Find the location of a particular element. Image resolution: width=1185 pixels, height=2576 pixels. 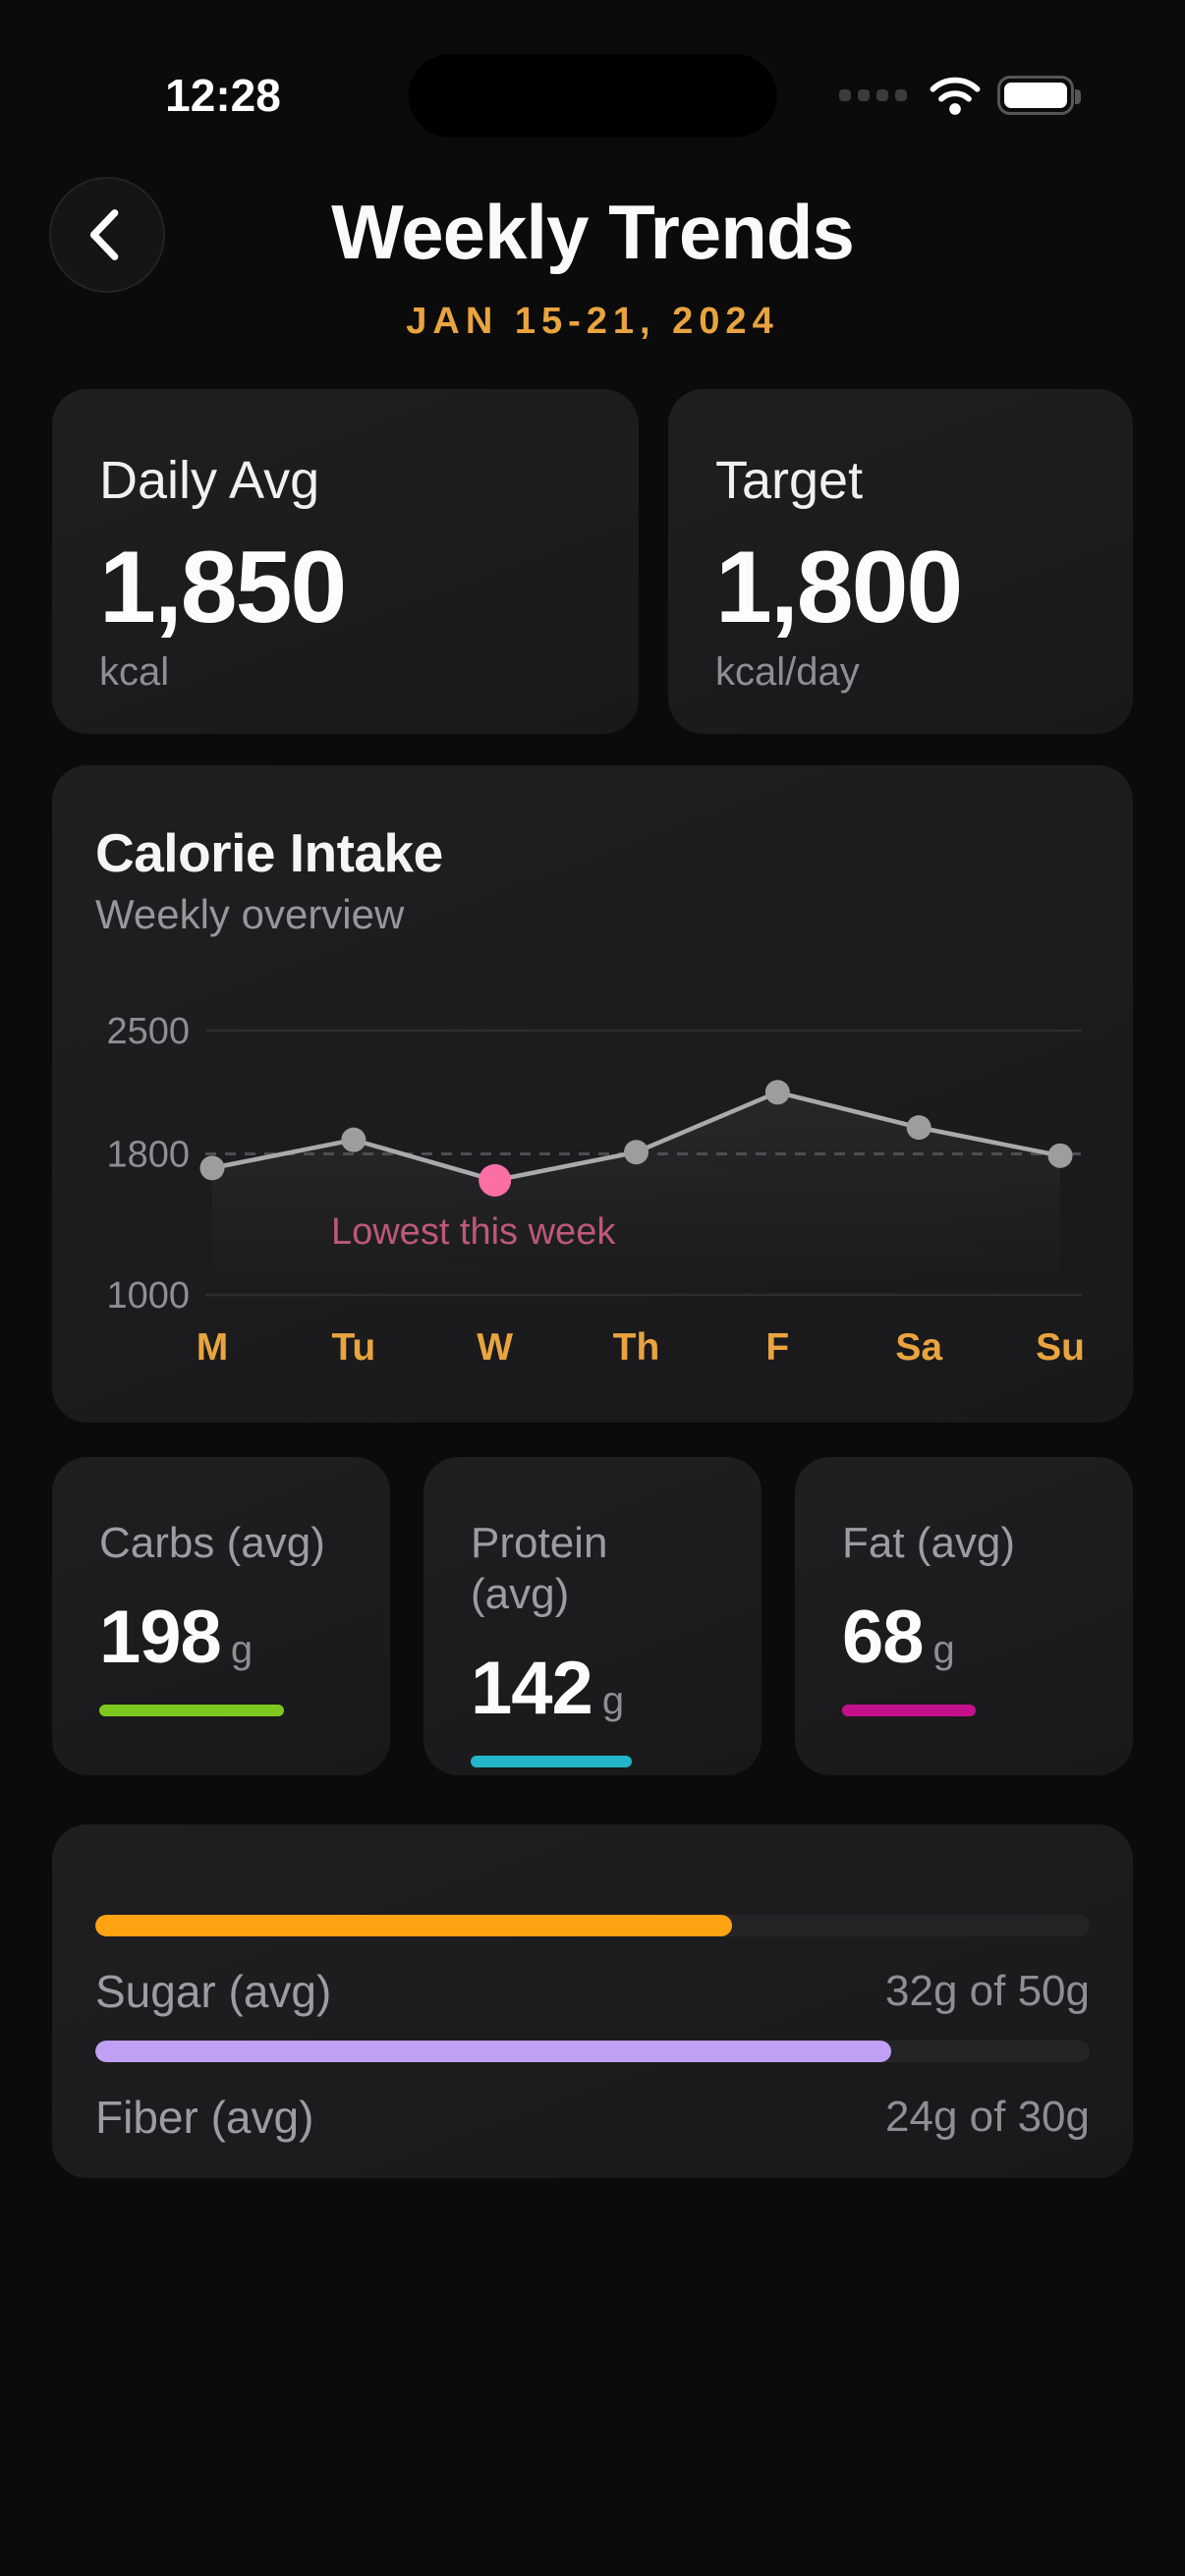

chart-annotation: Lowest this week is located at coordinates (474, 1232).